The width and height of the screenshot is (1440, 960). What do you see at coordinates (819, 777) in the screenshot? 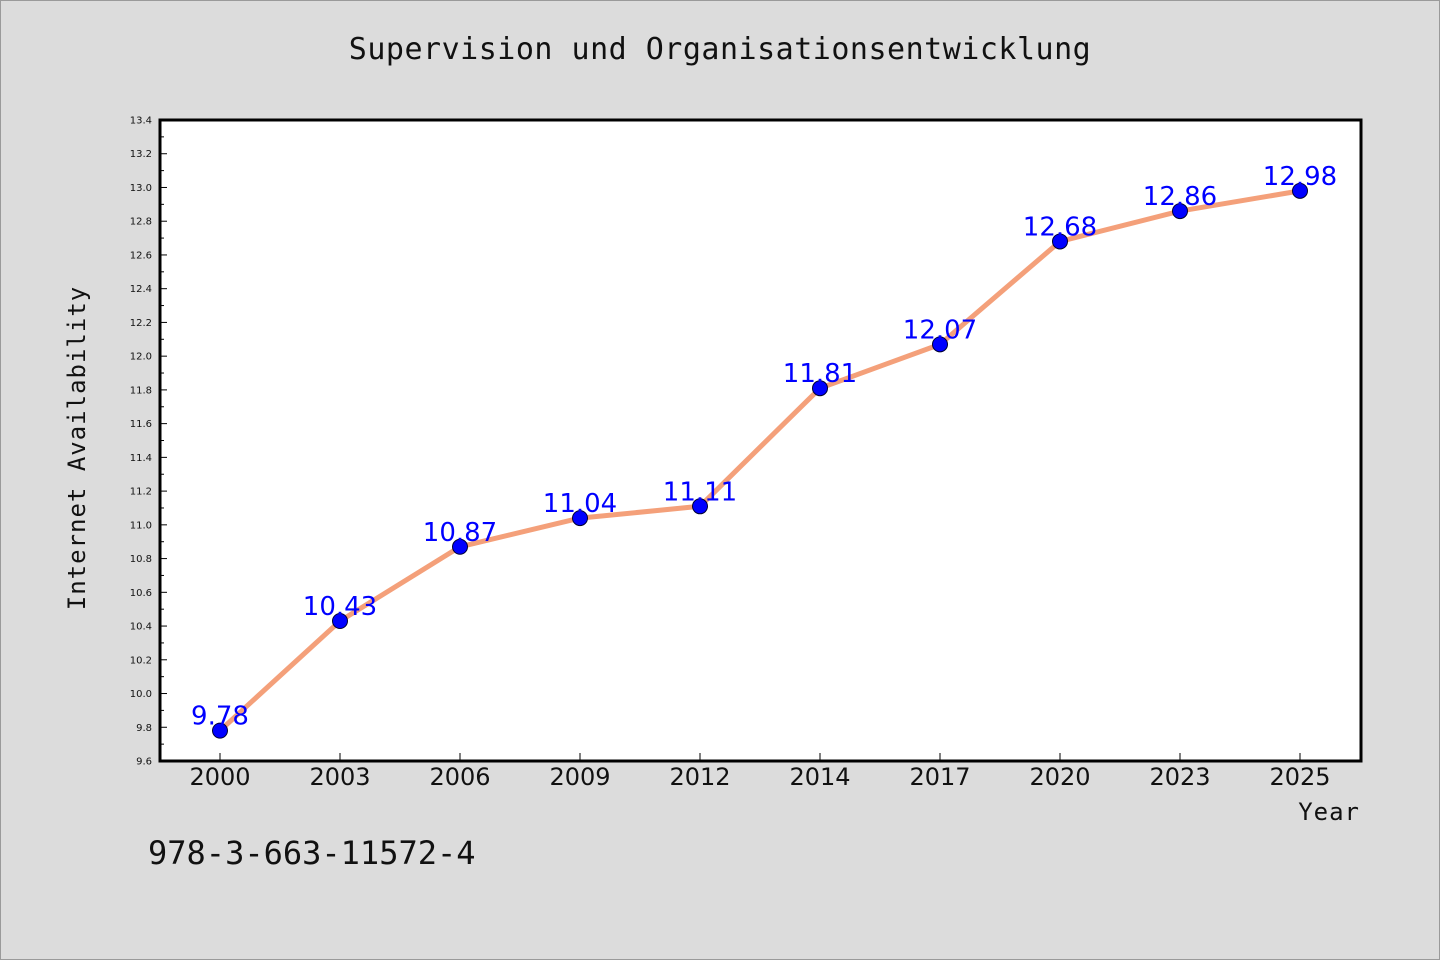
I see `x-tick-label: 2014` at bounding box center [819, 777].